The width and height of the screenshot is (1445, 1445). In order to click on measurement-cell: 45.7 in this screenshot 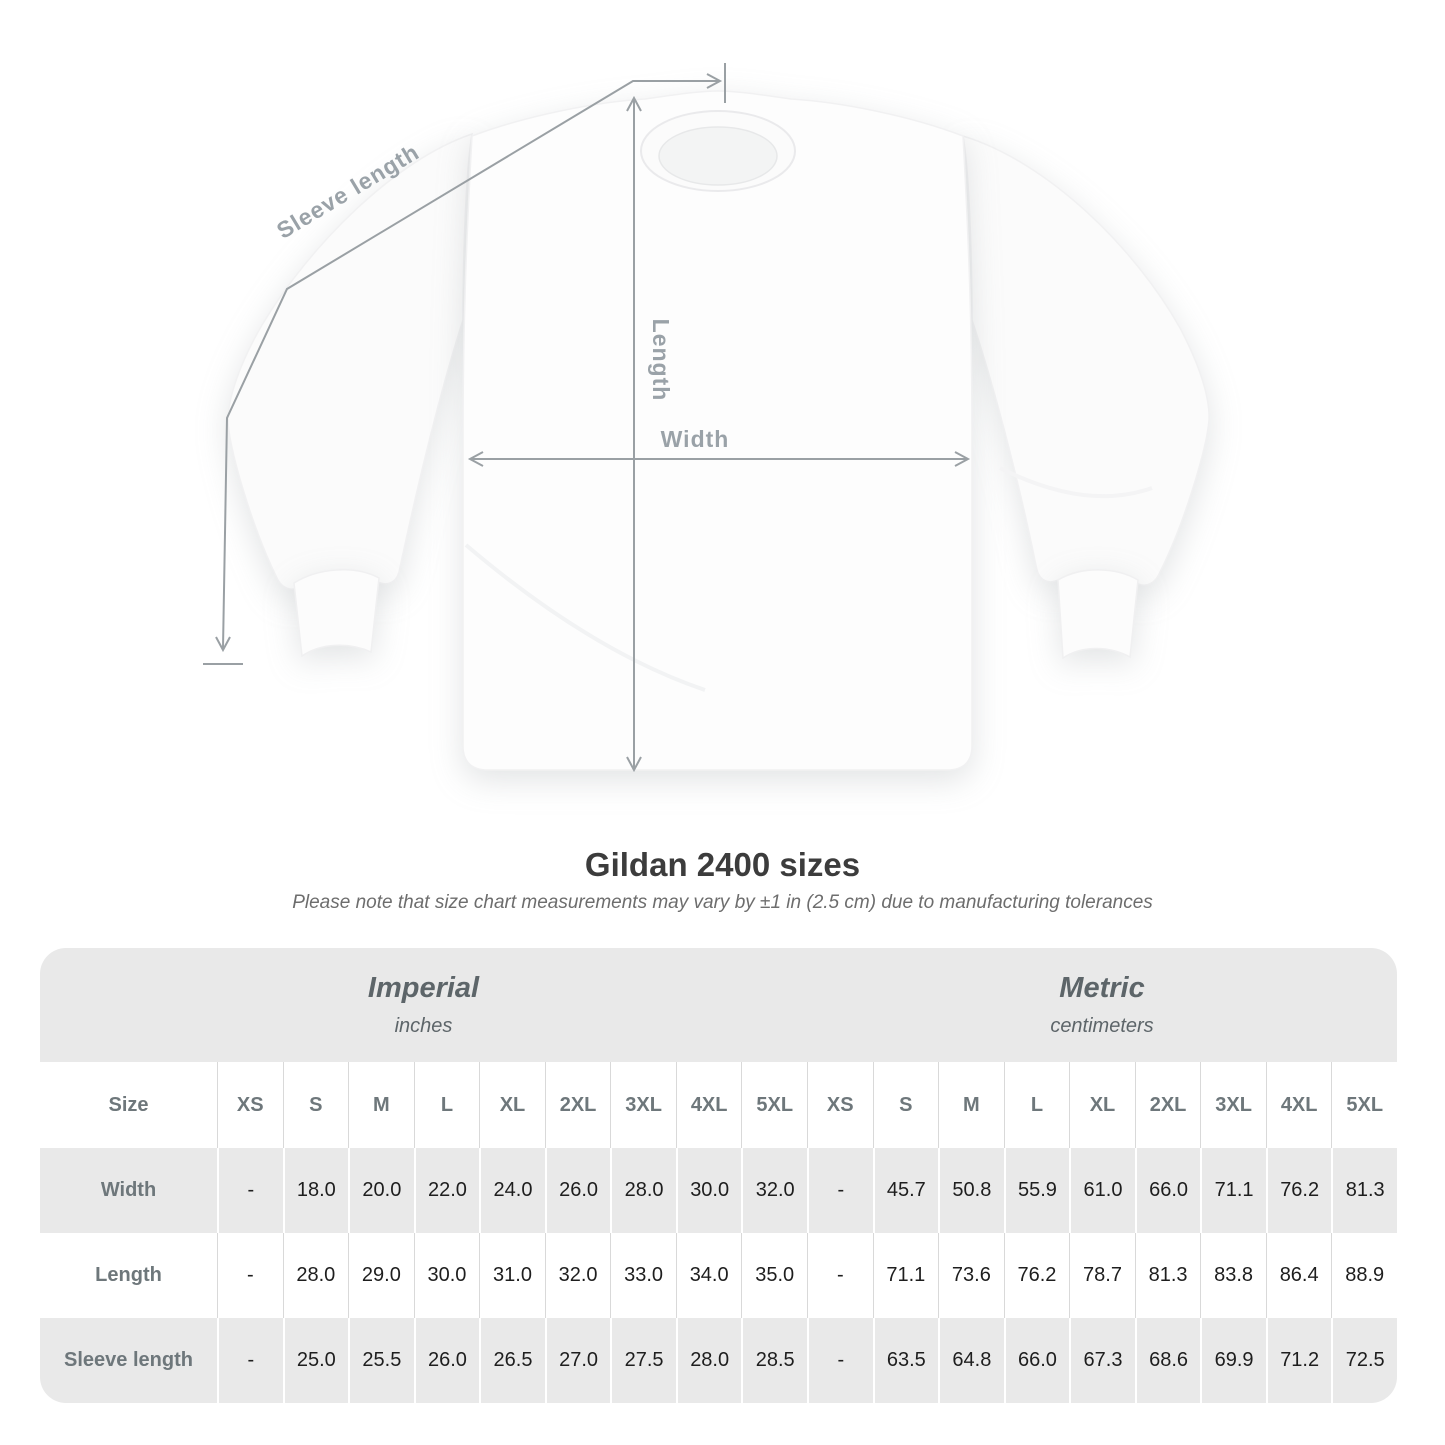, I will do `click(905, 1190)`.